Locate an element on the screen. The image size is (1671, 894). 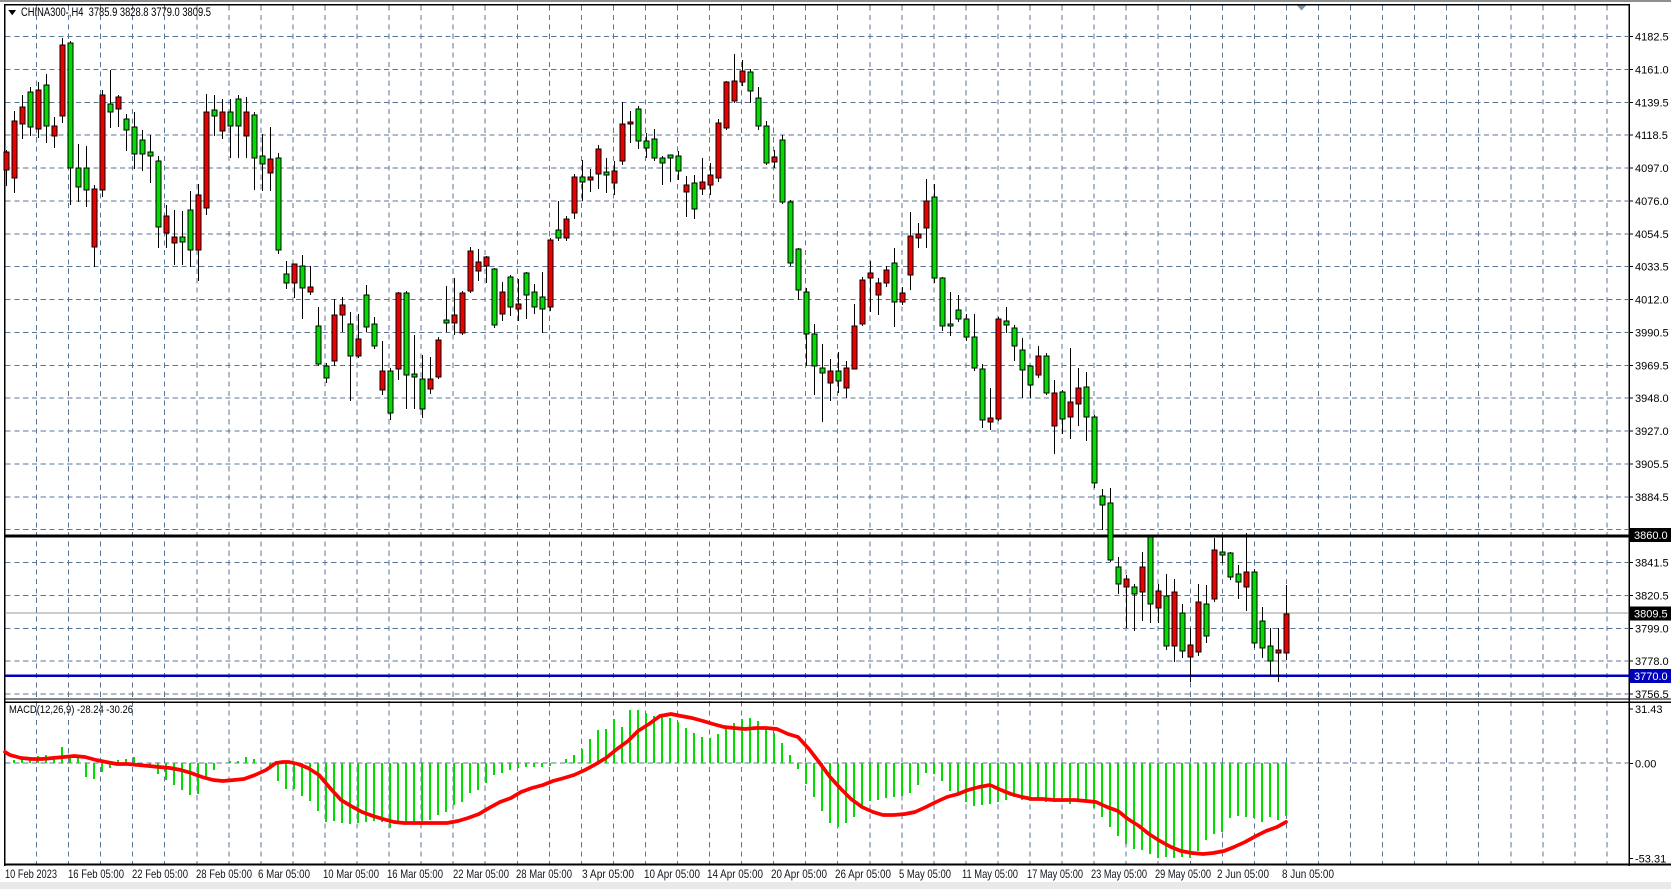
svg-text: 3905.5 is located at coordinates (1652, 465).